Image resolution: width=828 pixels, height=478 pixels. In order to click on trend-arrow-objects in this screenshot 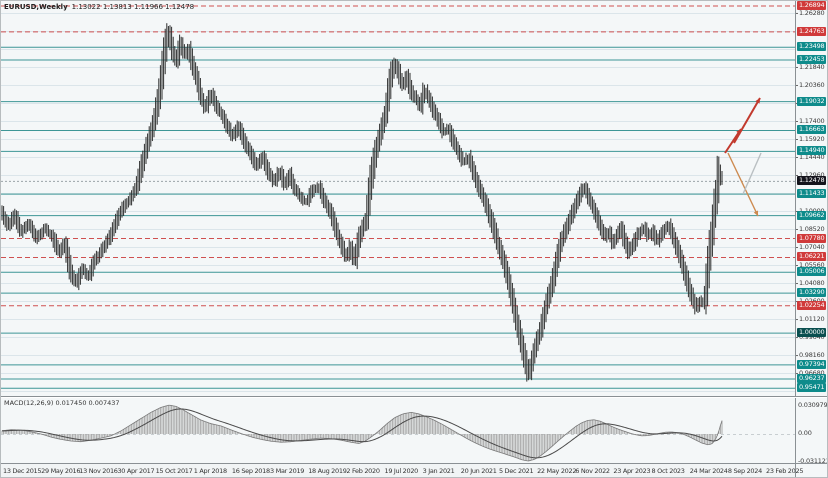, I will do `click(743, 157)`.